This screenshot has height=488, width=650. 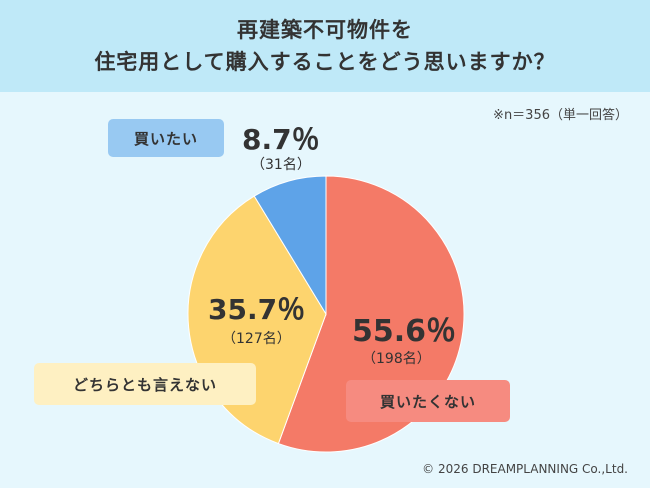 I want to click on pie-slice-kaitai, so click(x=290, y=245).